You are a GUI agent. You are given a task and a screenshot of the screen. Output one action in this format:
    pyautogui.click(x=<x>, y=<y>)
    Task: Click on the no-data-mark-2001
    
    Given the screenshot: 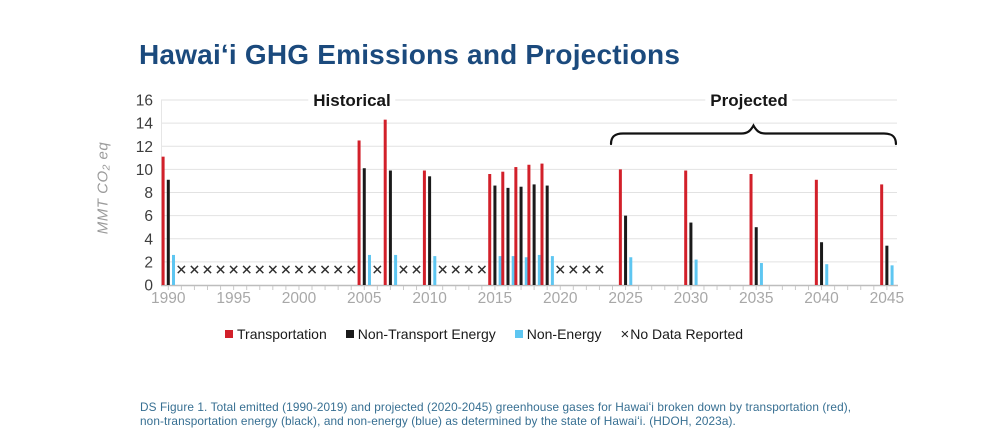 What is the action you would take?
    pyautogui.click(x=312, y=269)
    